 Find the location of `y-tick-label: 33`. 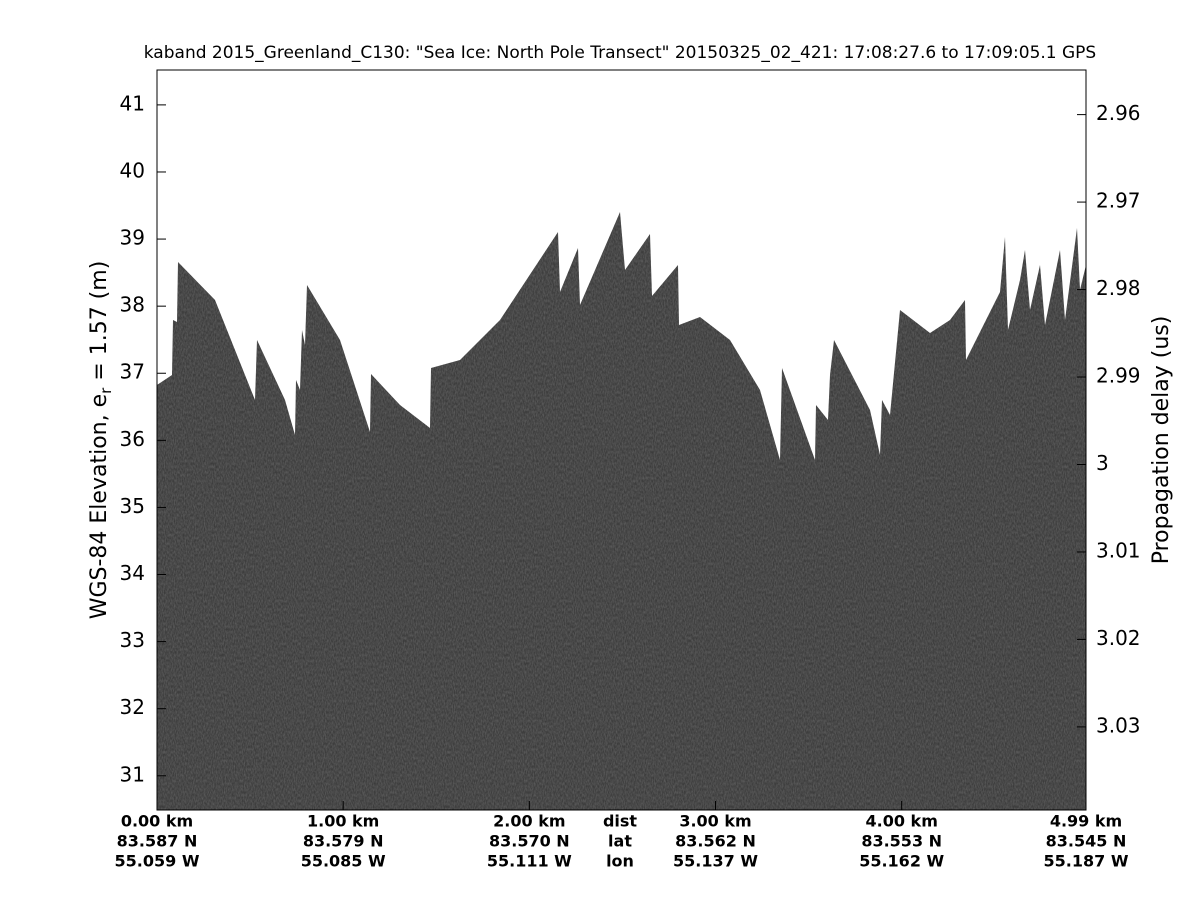

y-tick-label: 33 is located at coordinates (132, 640).